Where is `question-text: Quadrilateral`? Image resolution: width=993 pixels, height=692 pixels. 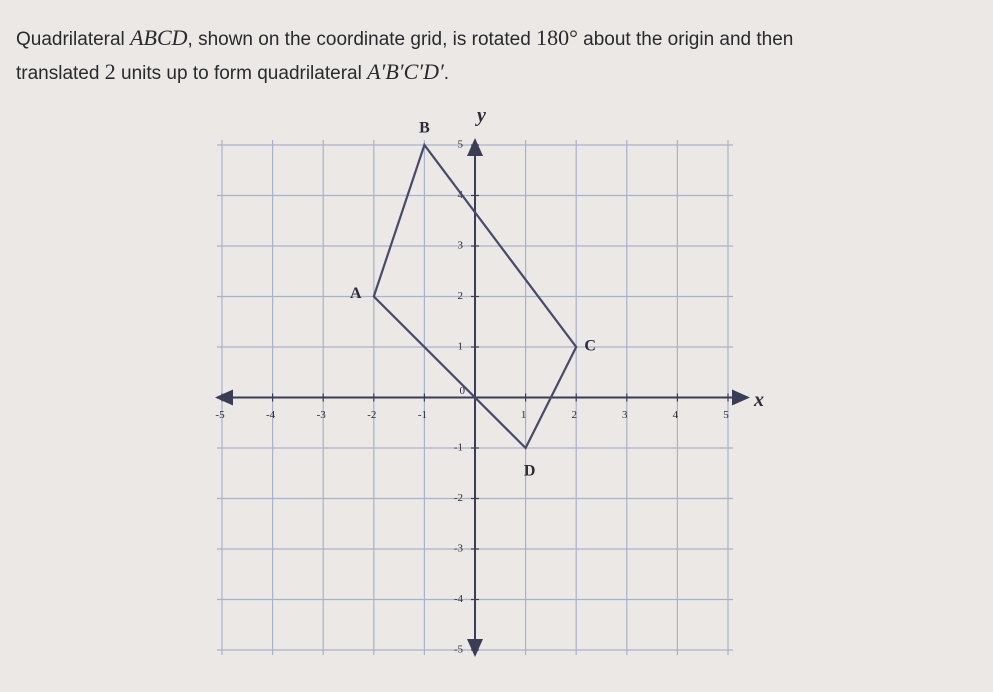 question-text: Quadrilateral is located at coordinates (73, 39).